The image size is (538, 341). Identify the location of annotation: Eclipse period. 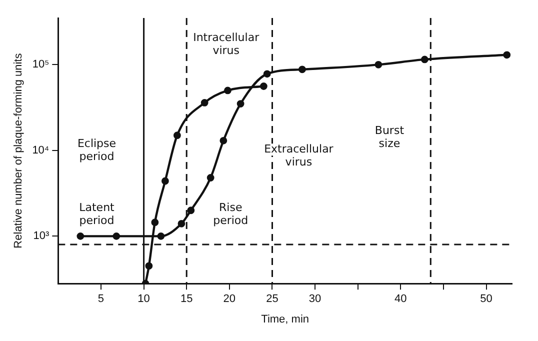
(96, 150).